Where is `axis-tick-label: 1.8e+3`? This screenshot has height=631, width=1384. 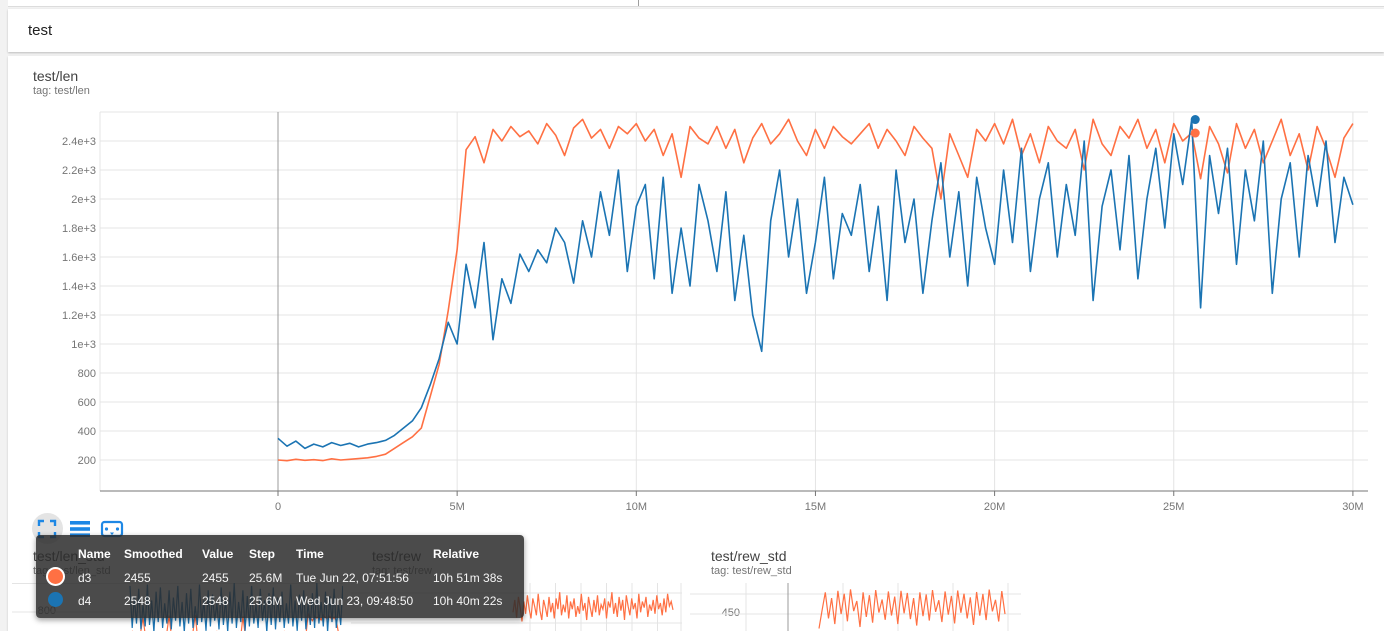
axis-tick-label: 1.8e+3 is located at coordinates (79, 229).